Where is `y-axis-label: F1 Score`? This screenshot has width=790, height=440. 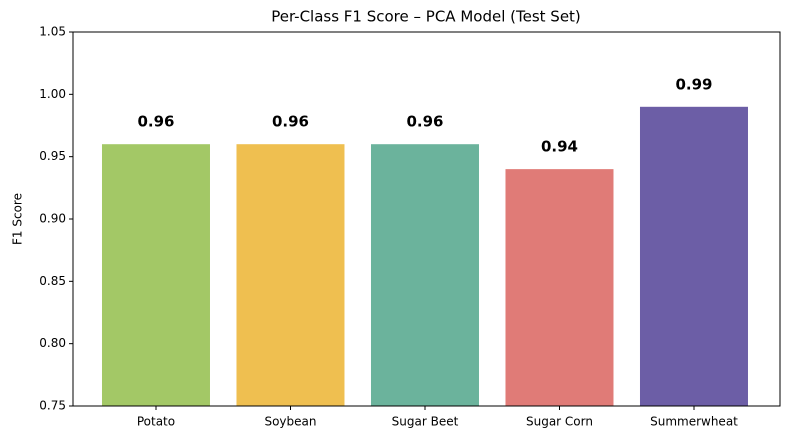
y-axis-label: F1 Score is located at coordinates (18, 219).